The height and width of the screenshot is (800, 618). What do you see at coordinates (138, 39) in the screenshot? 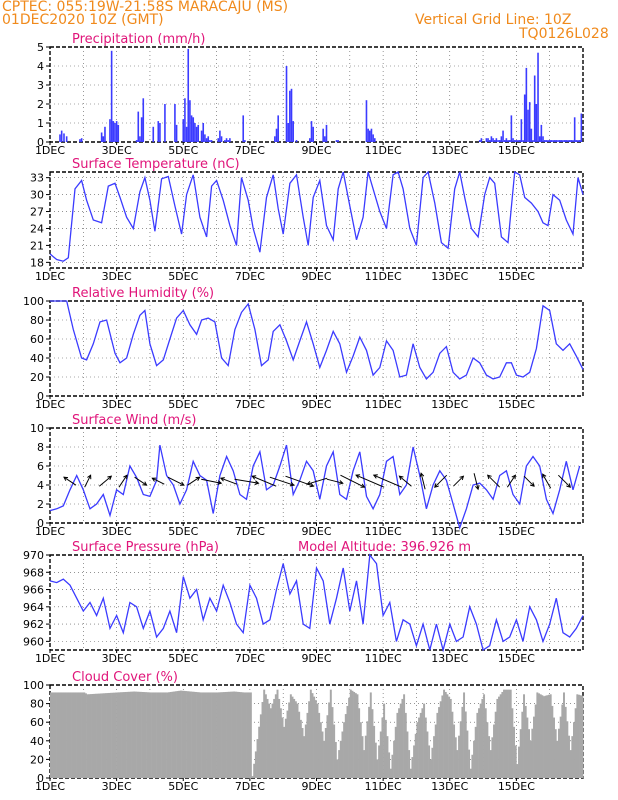
I see `panel-title: Precipitation (mm/h)` at bounding box center [138, 39].